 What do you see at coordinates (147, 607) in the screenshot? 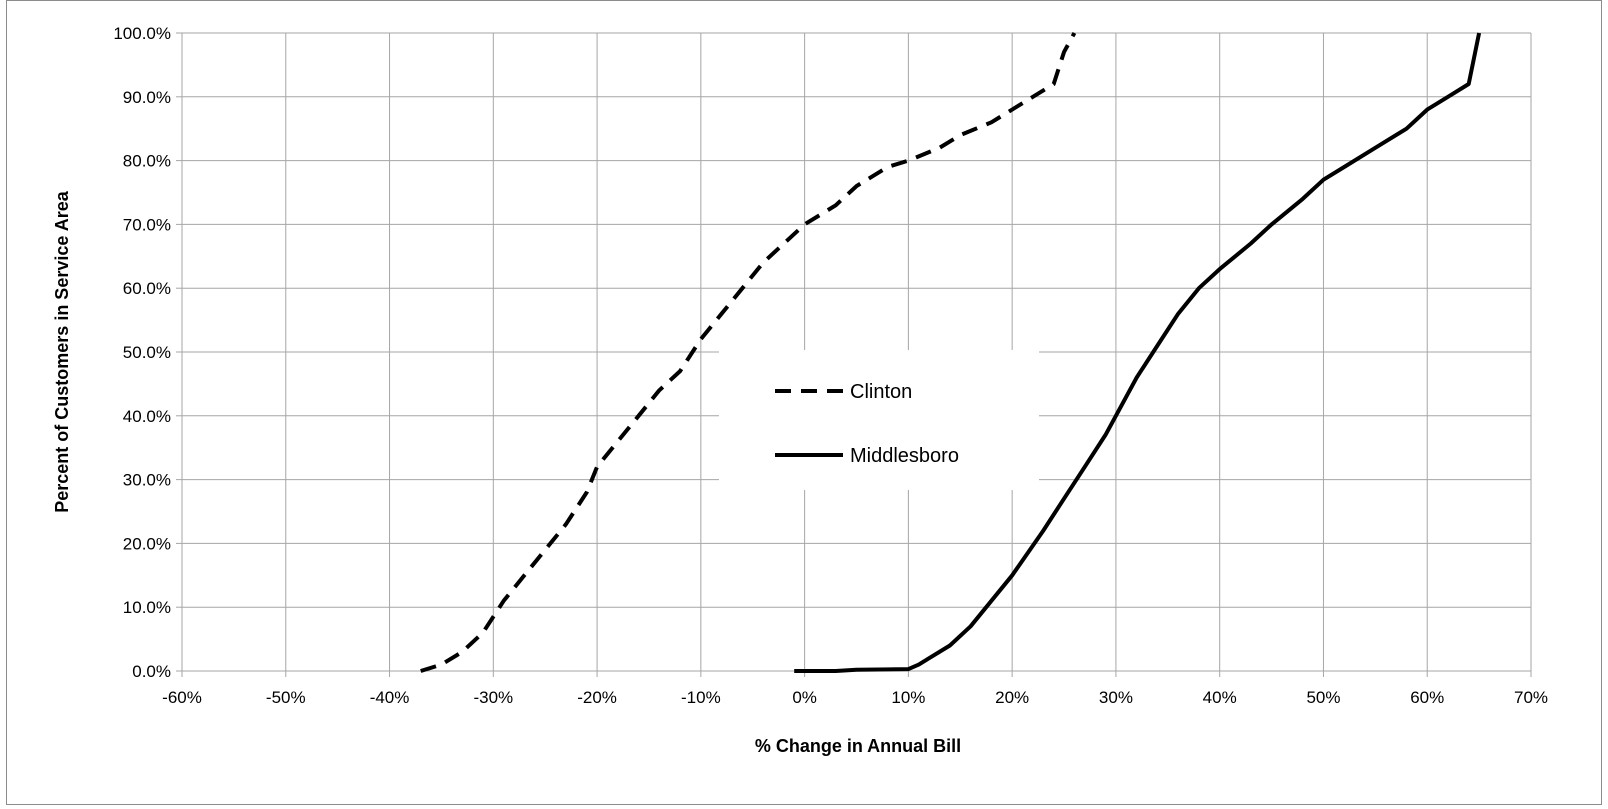
I see `y-tick-label: 10.0%` at bounding box center [147, 607].